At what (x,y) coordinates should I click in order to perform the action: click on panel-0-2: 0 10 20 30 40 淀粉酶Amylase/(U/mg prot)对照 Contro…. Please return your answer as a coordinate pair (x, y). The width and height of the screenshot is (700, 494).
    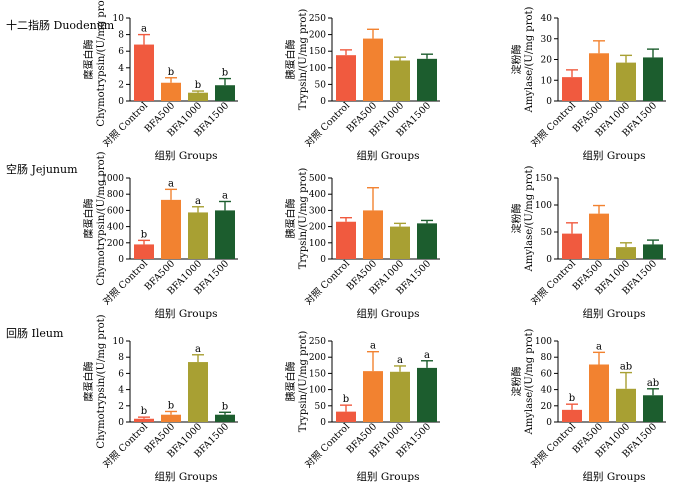
    Looking at the image, I should click on (588, 84).